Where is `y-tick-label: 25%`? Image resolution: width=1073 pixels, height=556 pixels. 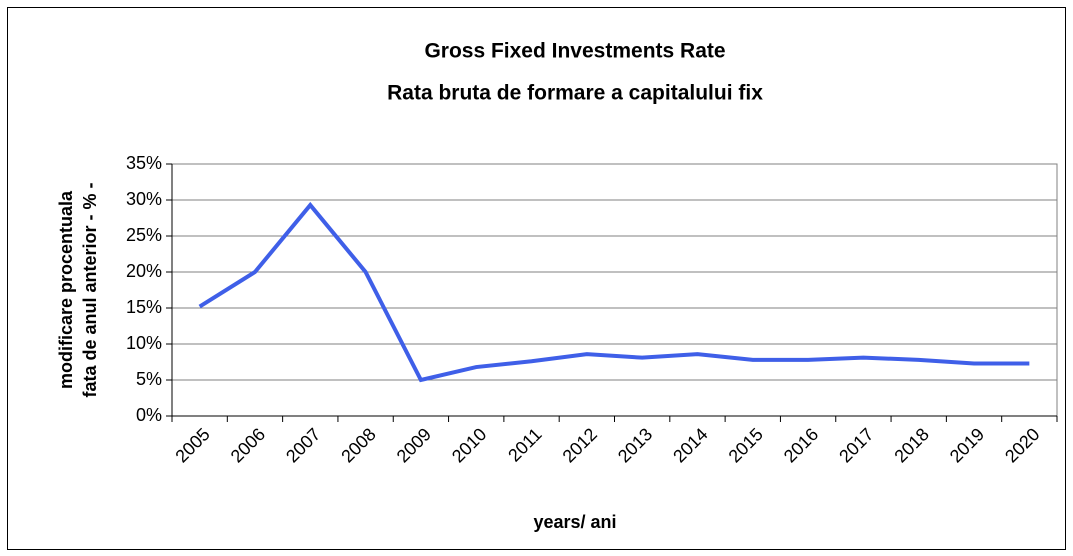
y-tick-label: 25% is located at coordinates (144, 235).